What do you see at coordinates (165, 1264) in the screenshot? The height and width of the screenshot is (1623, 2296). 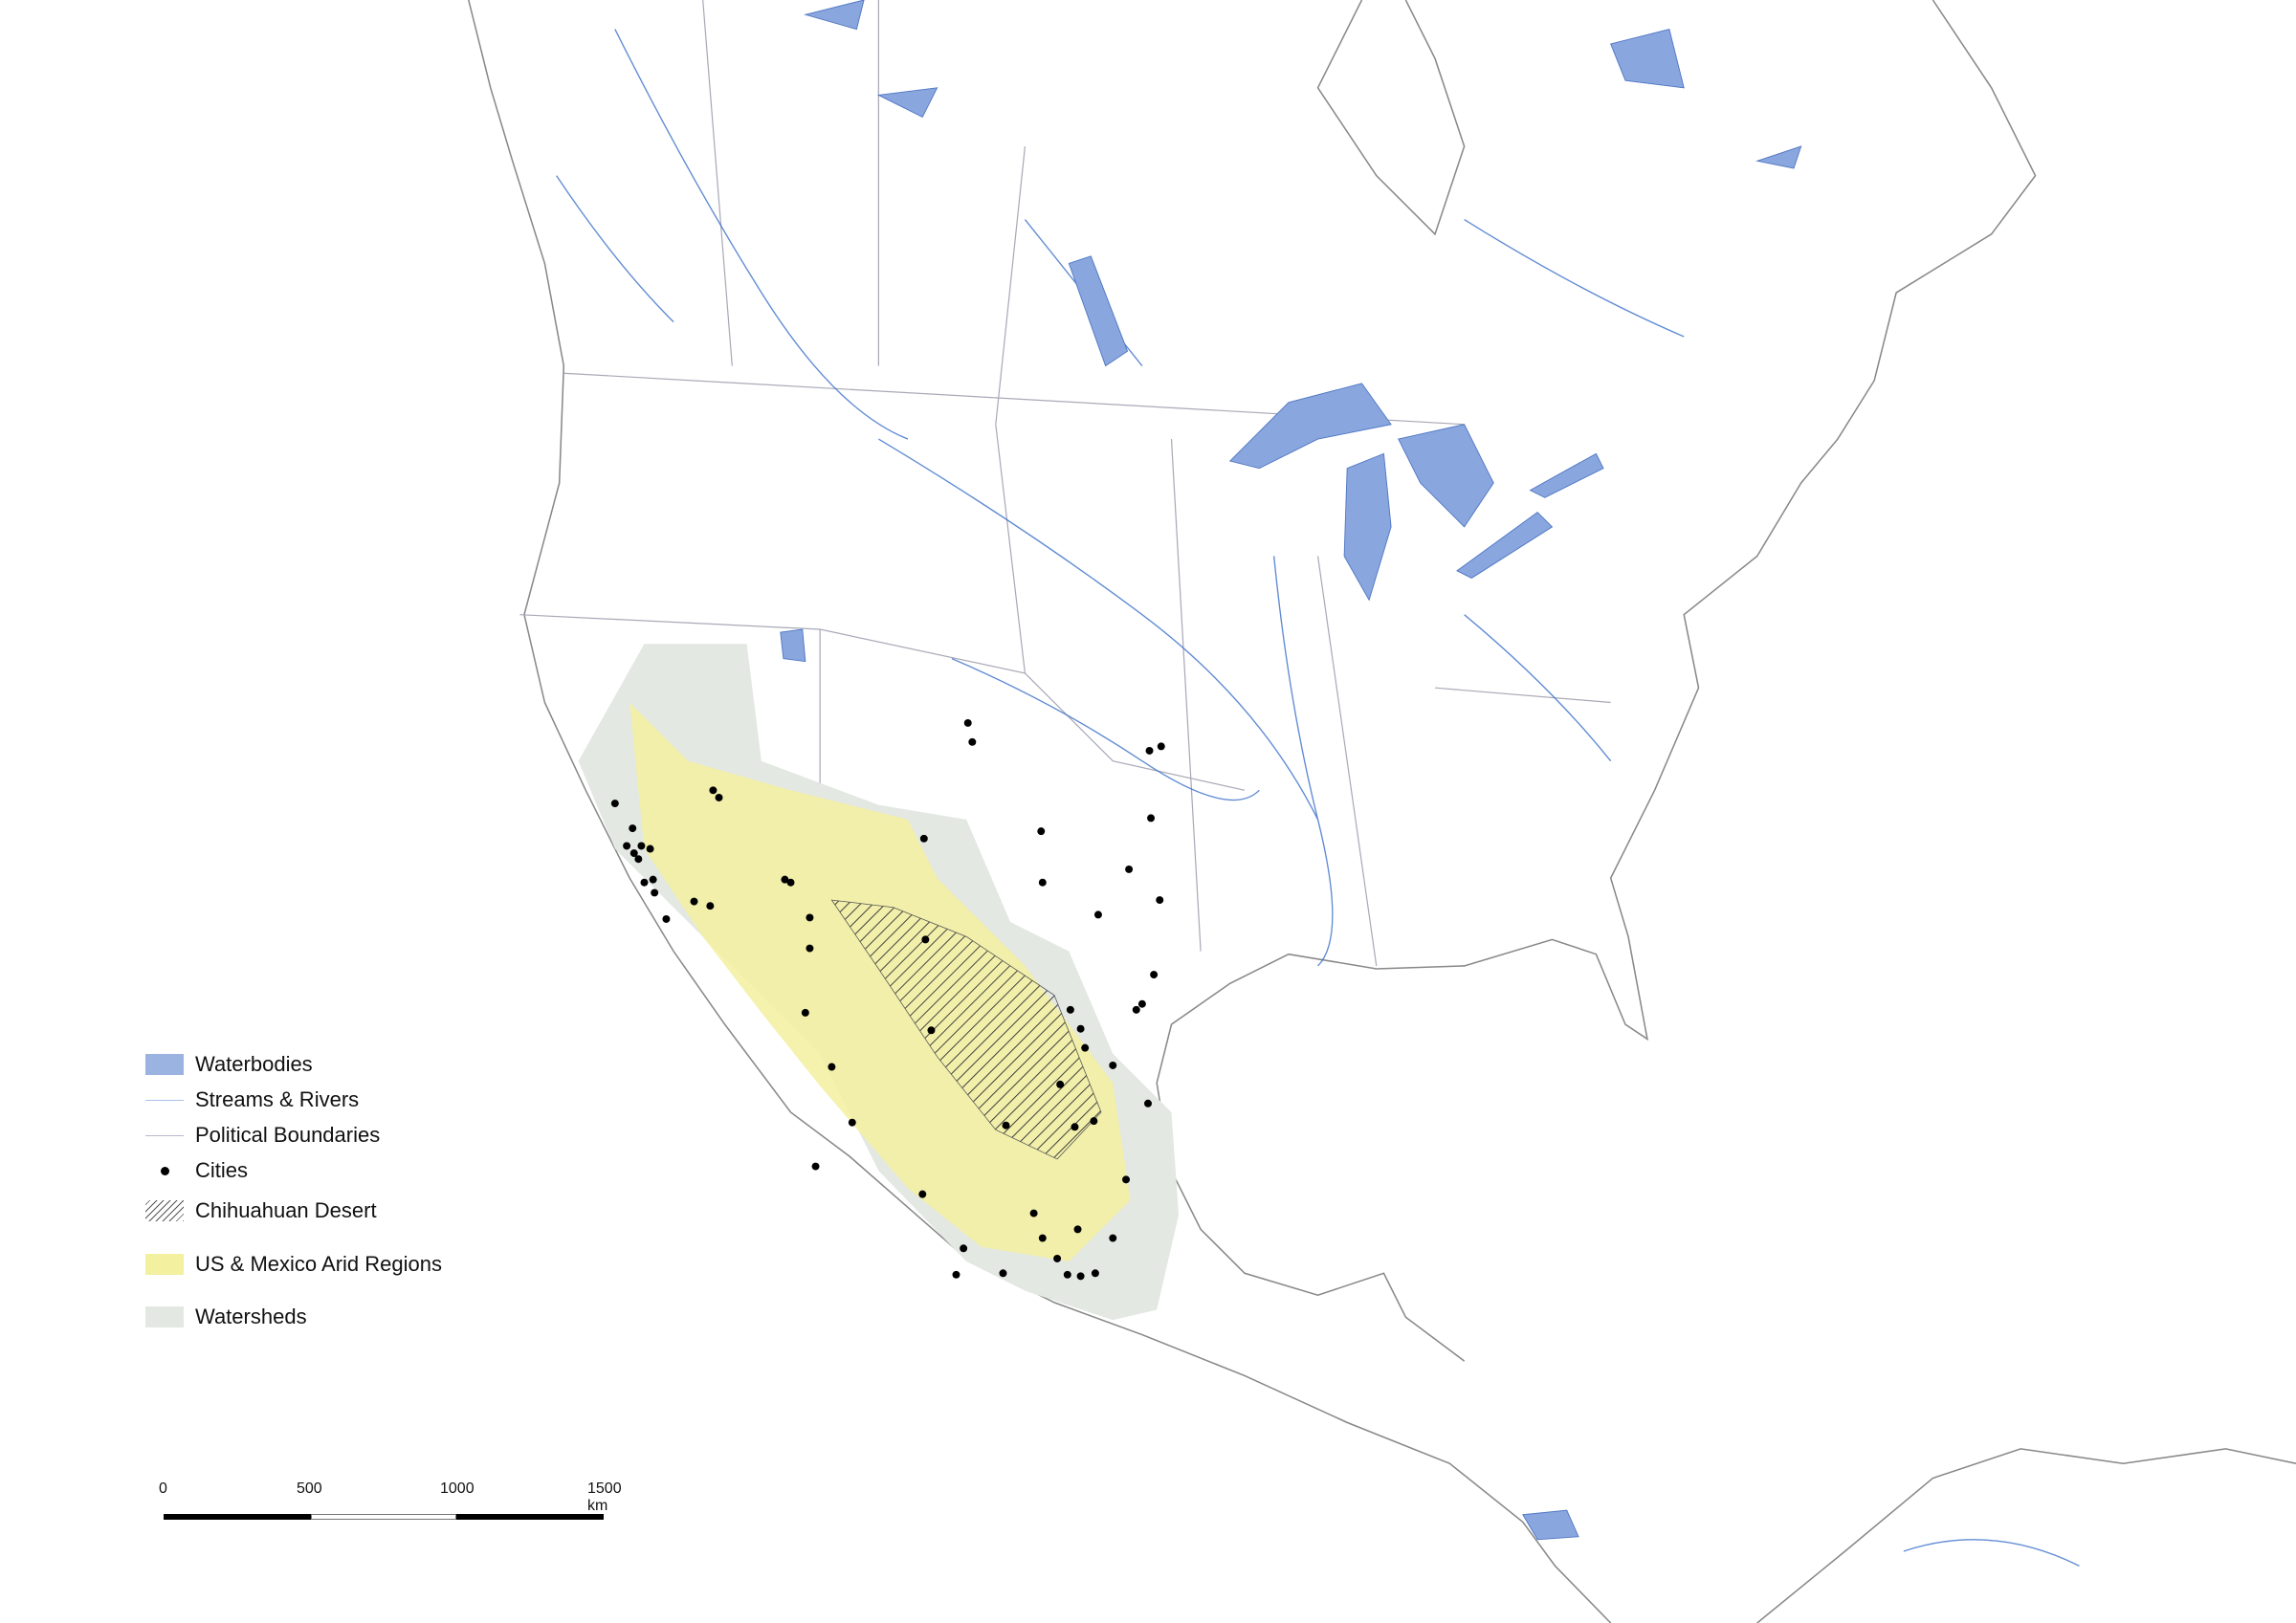 I see `arid-swatch` at bounding box center [165, 1264].